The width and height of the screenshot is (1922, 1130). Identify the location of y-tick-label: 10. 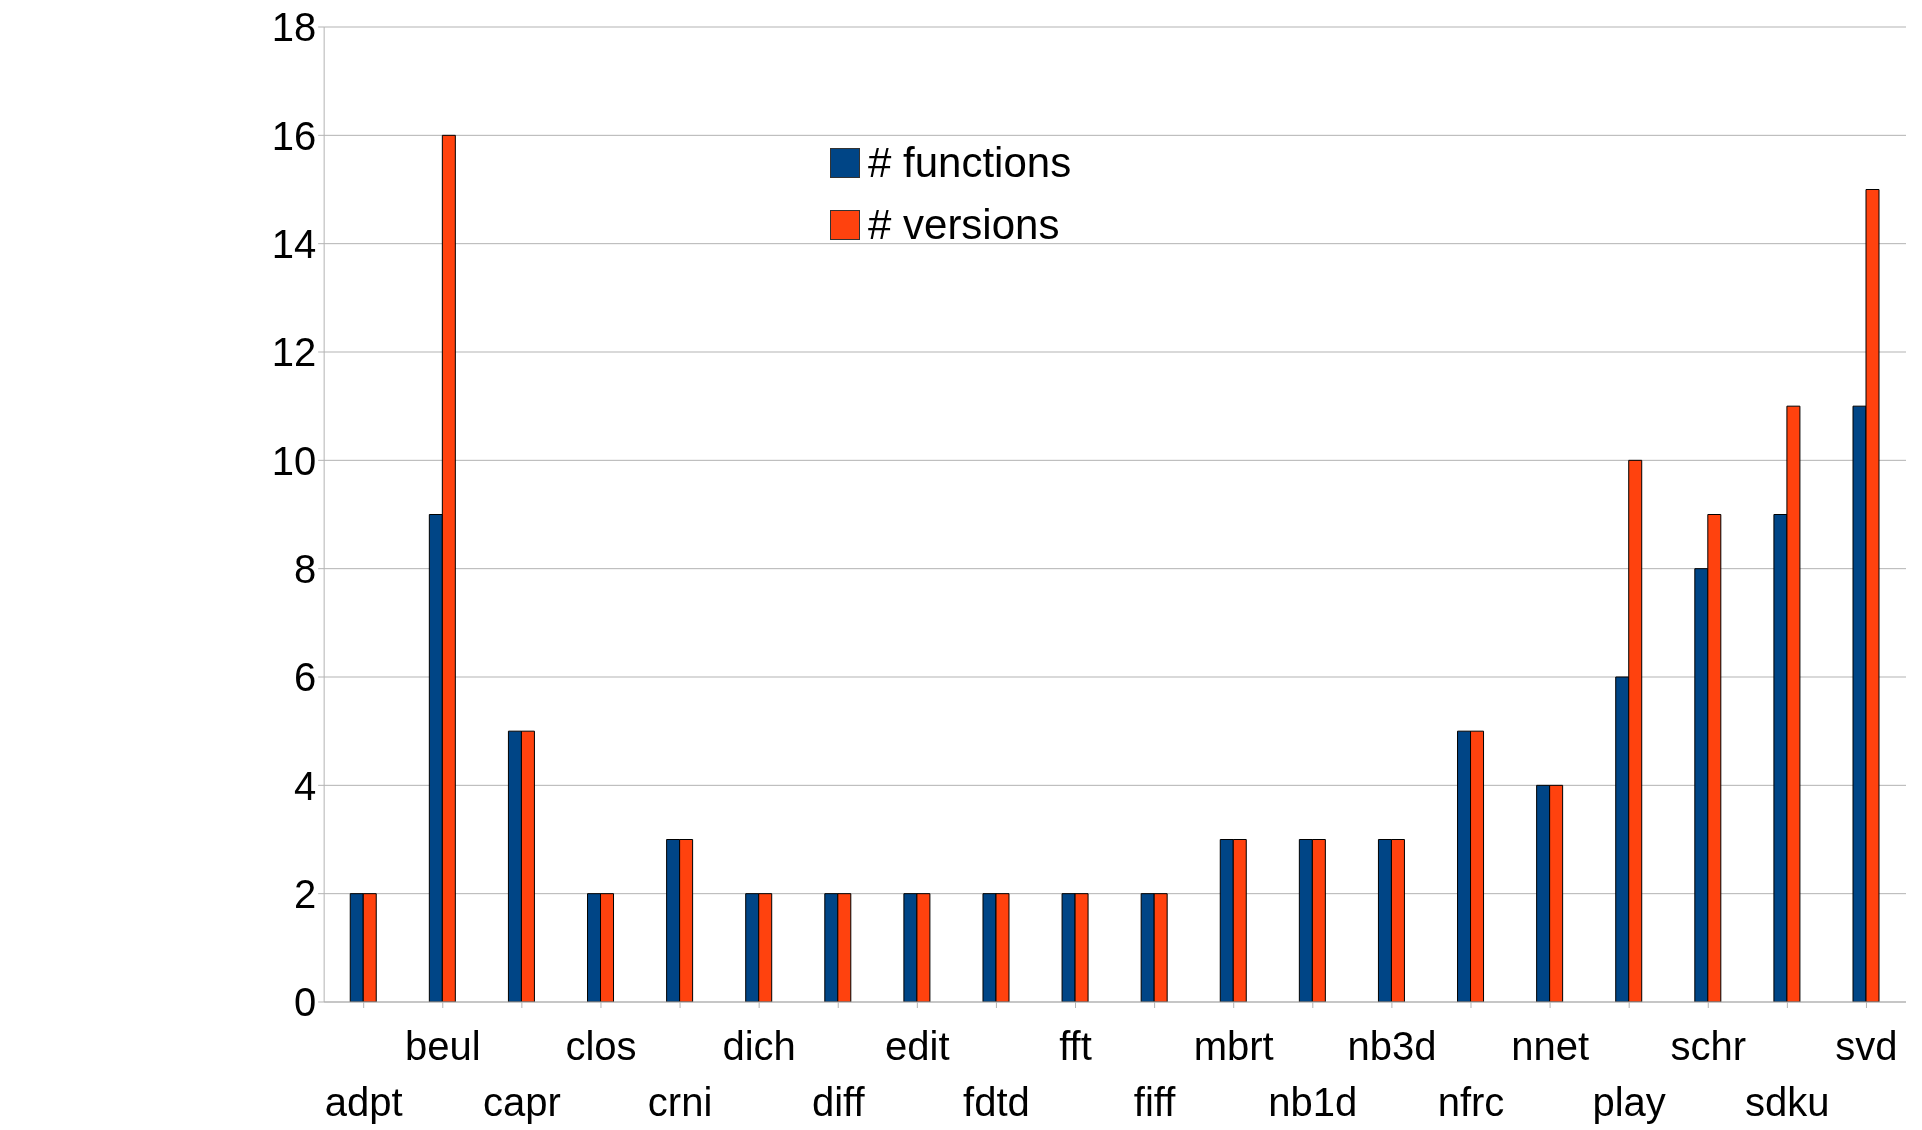
(294, 460).